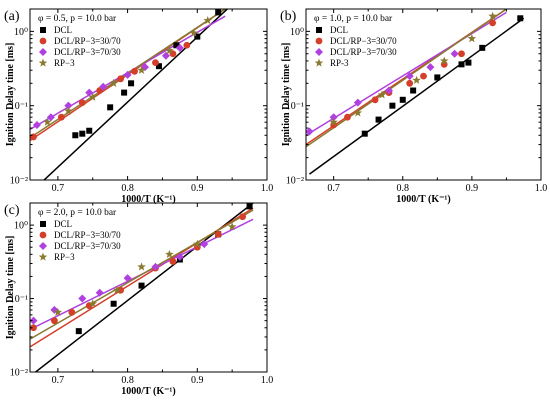  I want to click on y-axis-label: Ignition Delay time [ms], so click(10, 95).